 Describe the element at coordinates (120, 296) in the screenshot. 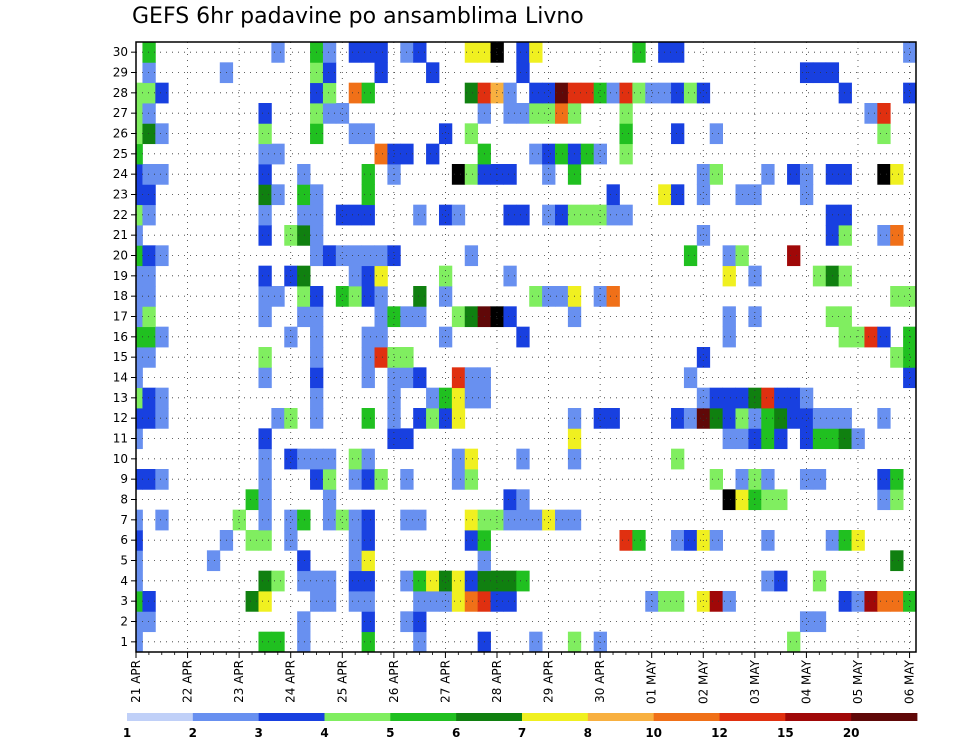

I see `y-tick-label: 18` at that location.